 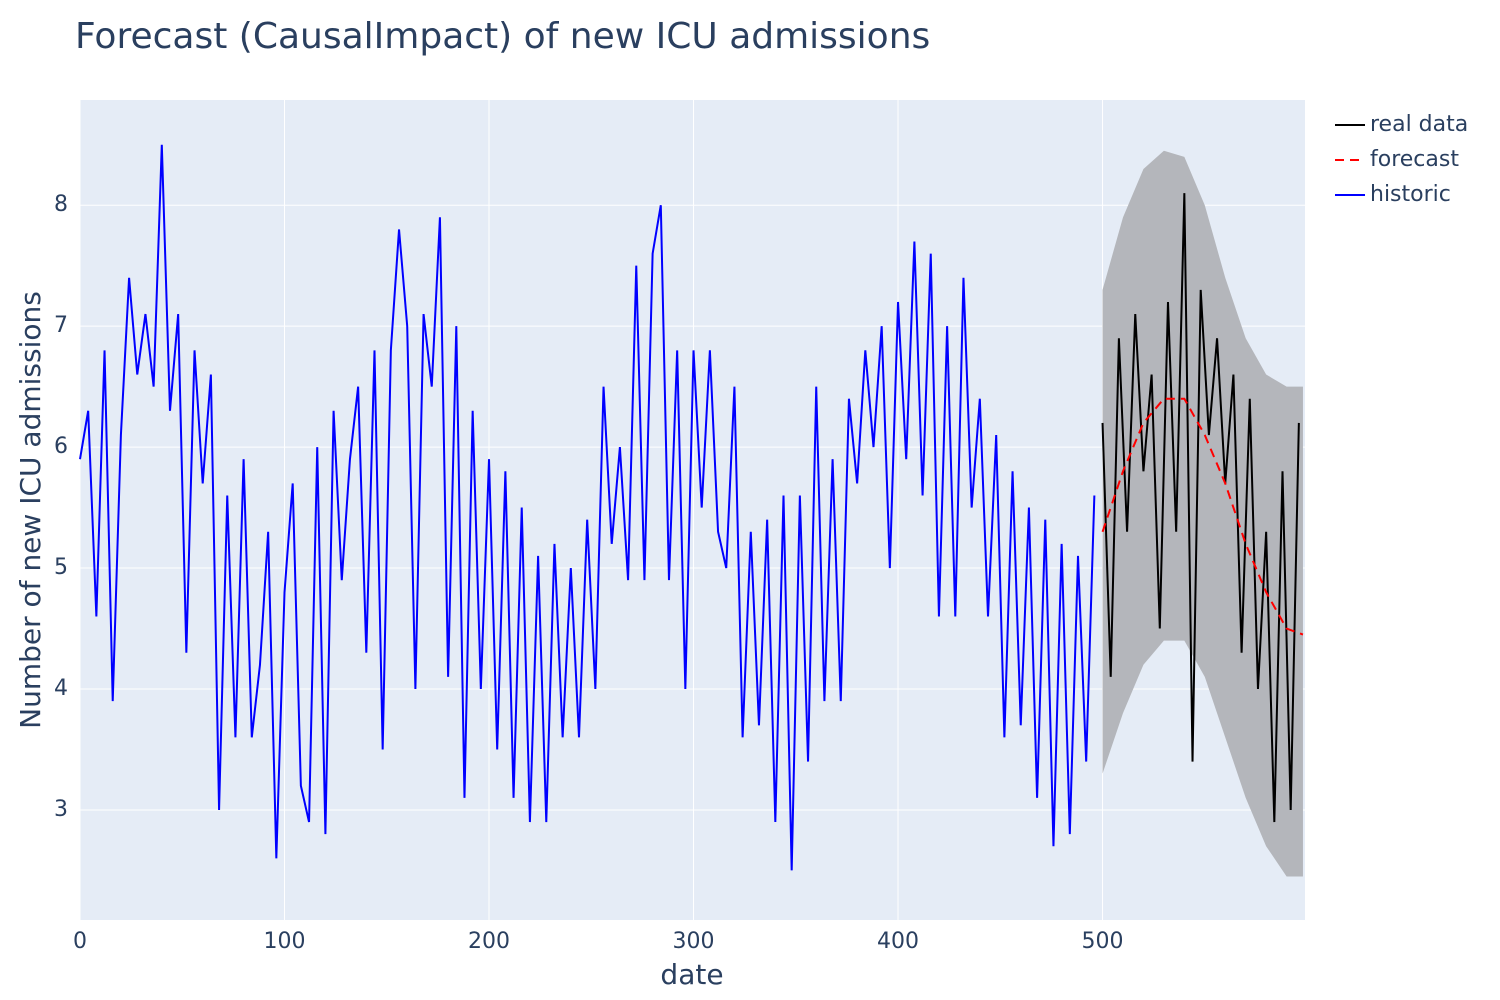 What do you see at coordinates (61, 809) in the screenshot?
I see `y-tick-label: 3` at bounding box center [61, 809].